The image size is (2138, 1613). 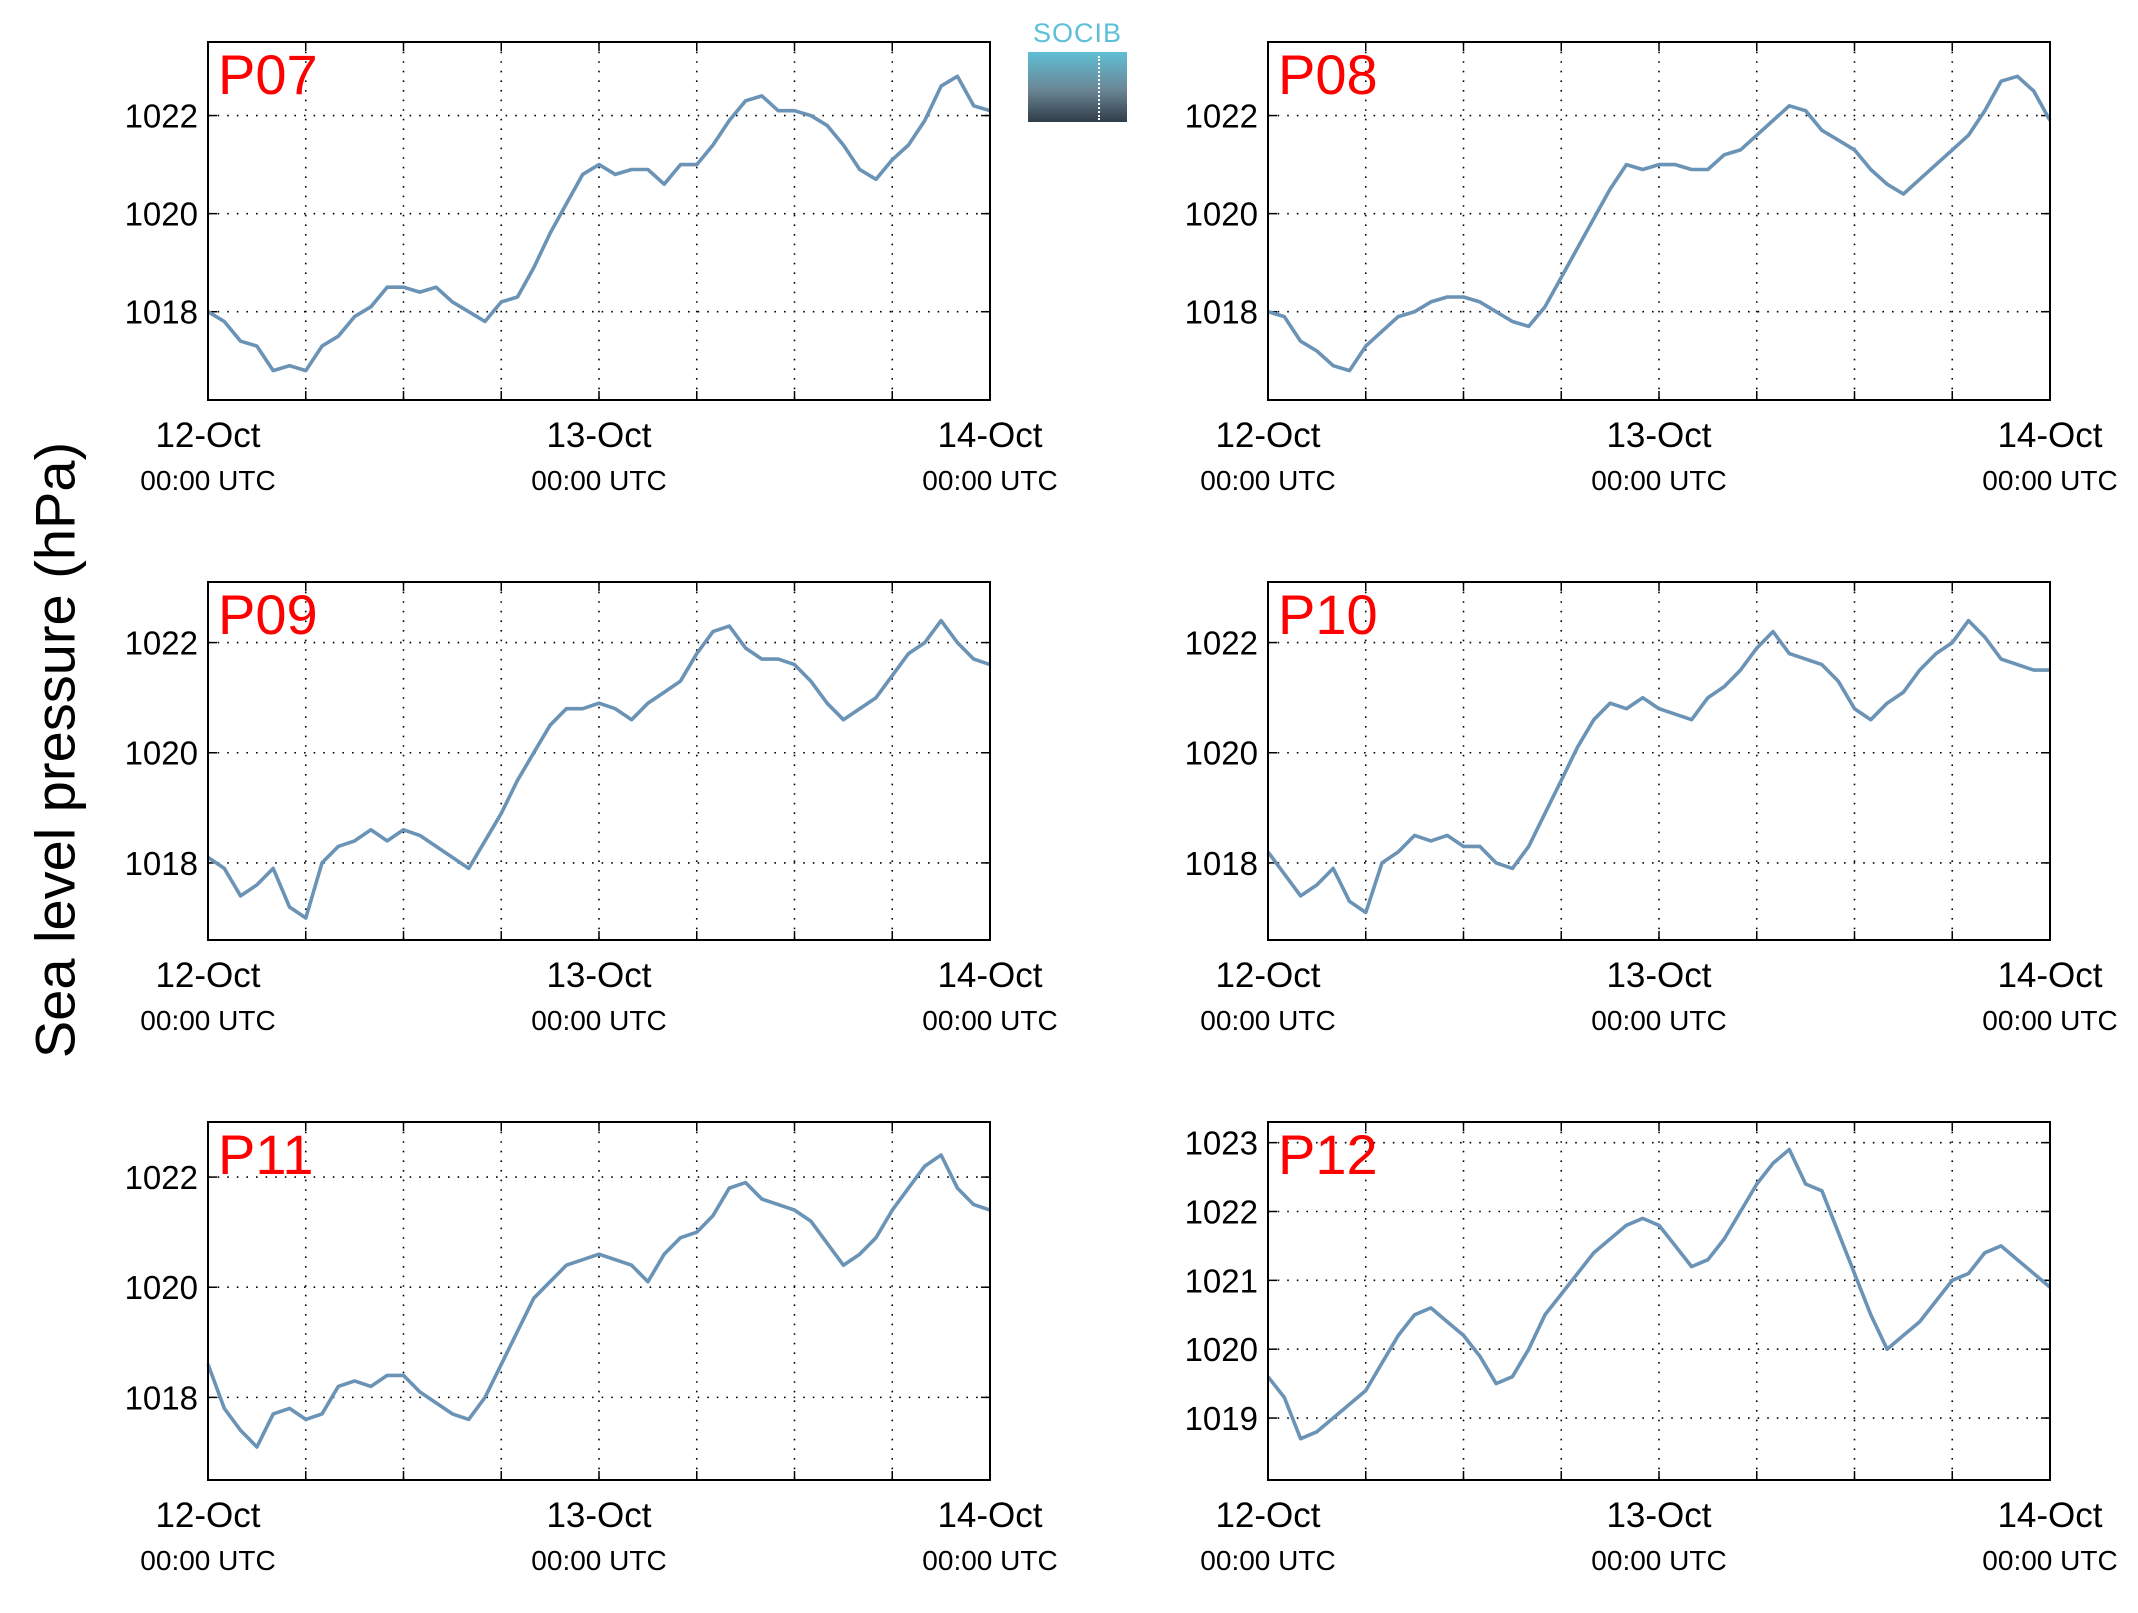 What do you see at coordinates (1077, 87) in the screenshot?
I see `logo-block` at bounding box center [1077, 87].